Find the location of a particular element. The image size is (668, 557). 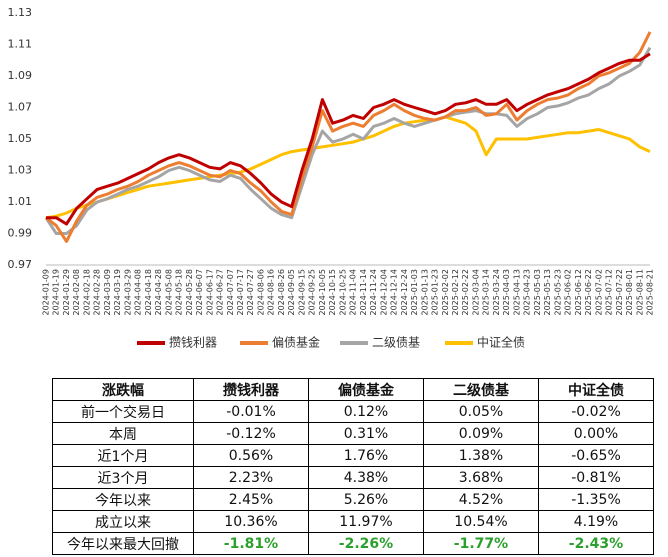

table-row: 前一个交易日 -0.01% 0.12% 0.05% -0.02% is located at coordinates (353, 411).